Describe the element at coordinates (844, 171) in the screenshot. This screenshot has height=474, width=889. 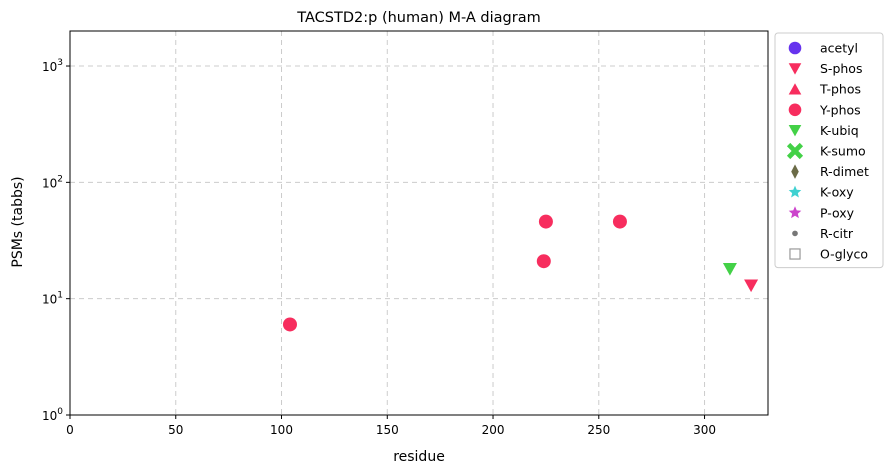
I see `legend-label: R-dimet` at that location.